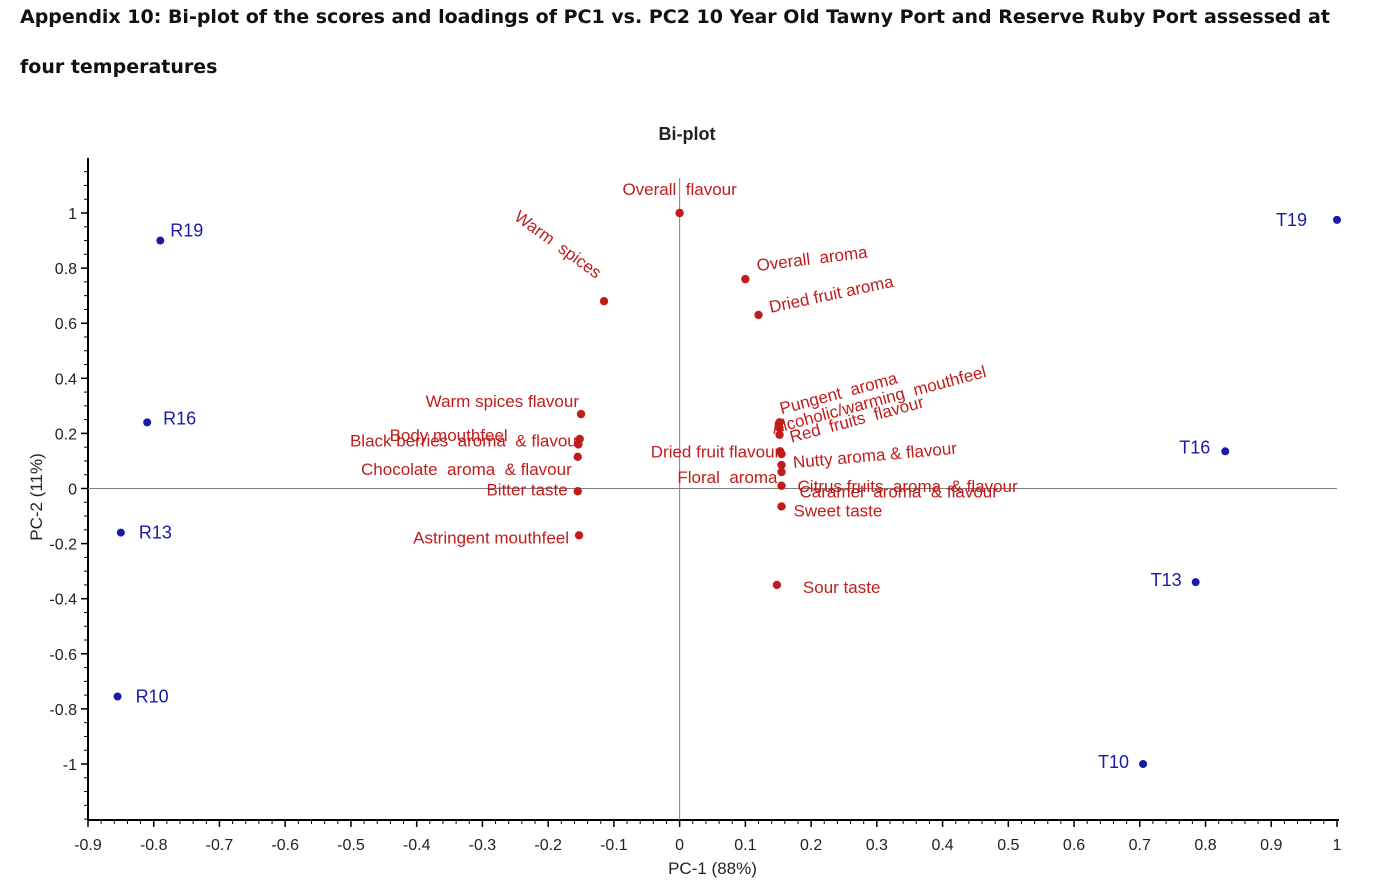 The width and height of the screenshot is (1389, 884). I want to click on y-tick-label: -0.2, so click(63, 545).